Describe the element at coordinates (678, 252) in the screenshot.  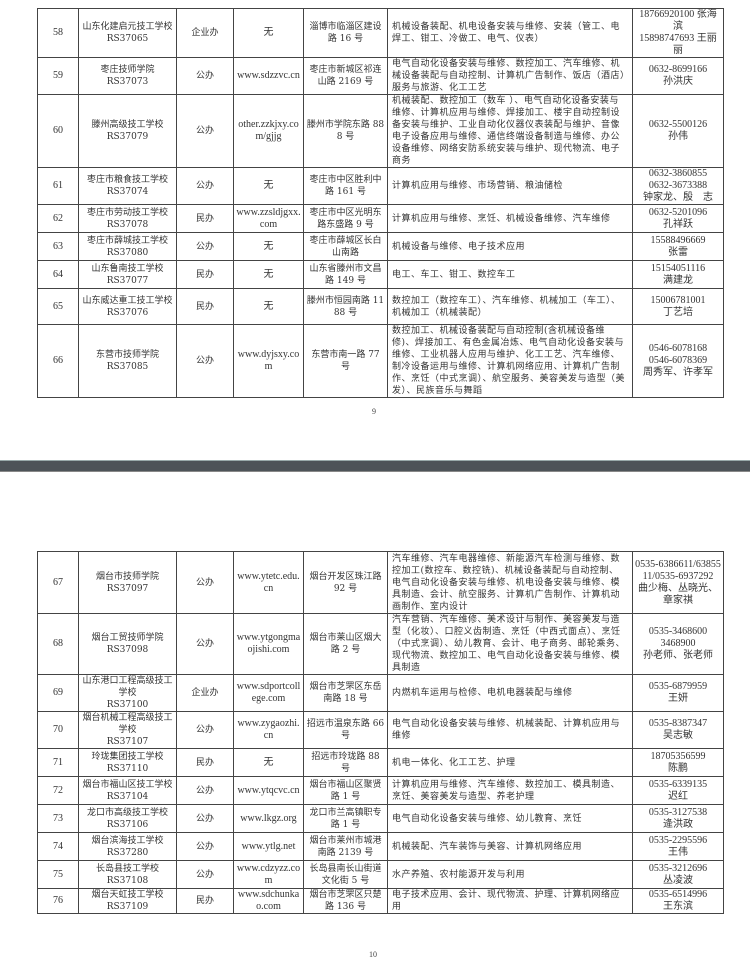
I see `contact-line: 张雷` at that location.